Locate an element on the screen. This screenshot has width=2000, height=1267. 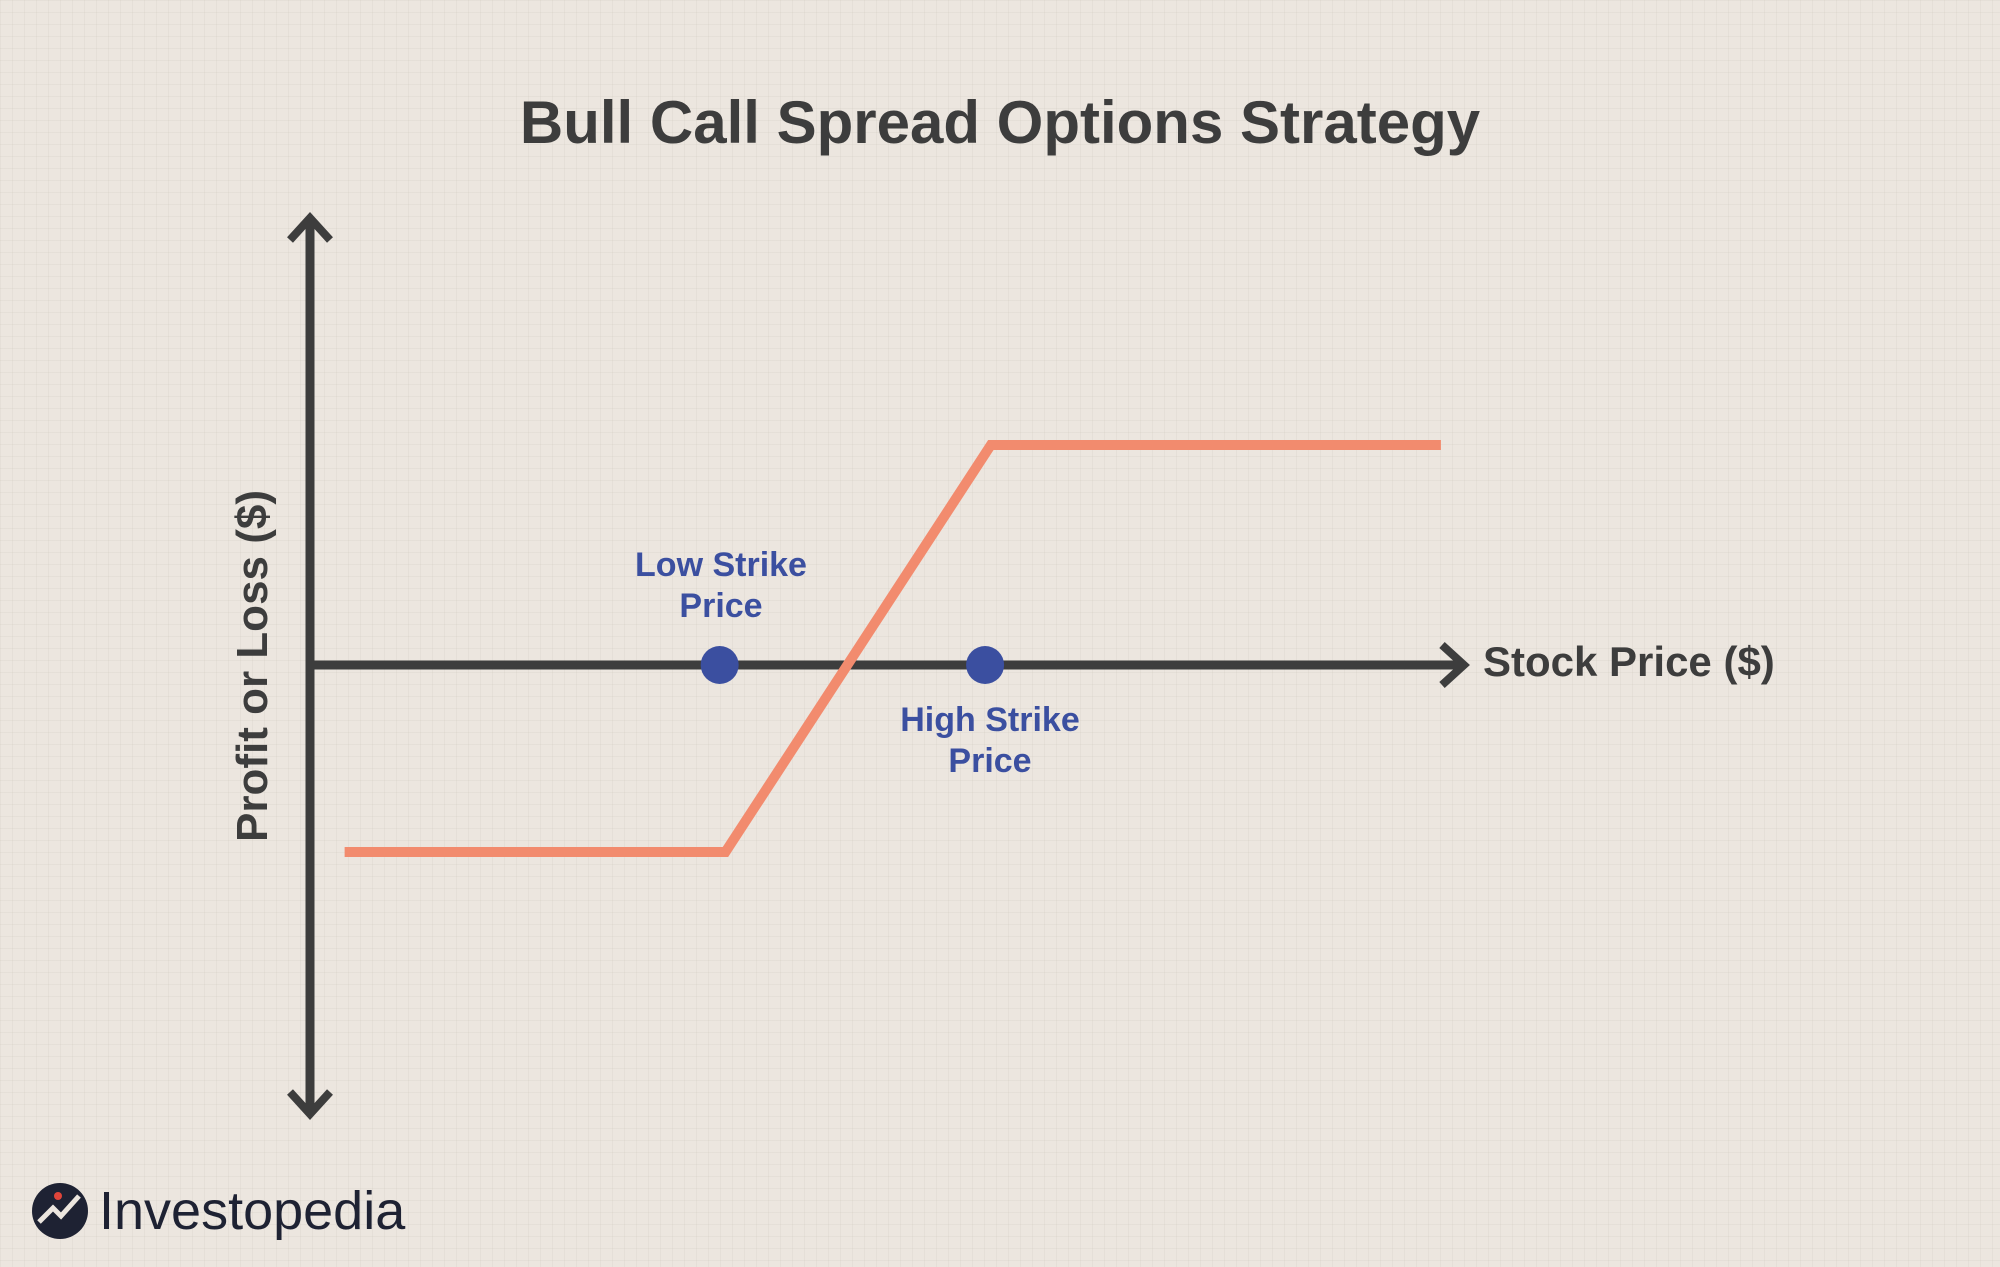
y-axis-arrow-bottom is located at coordinates (310, 1104).